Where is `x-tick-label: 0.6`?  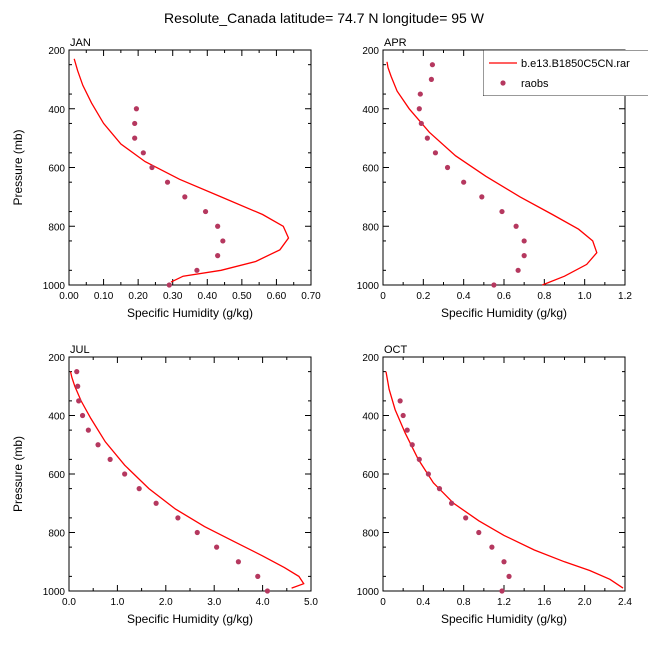 x-tick-label: 0.6 is located at coordinates (504, 296).